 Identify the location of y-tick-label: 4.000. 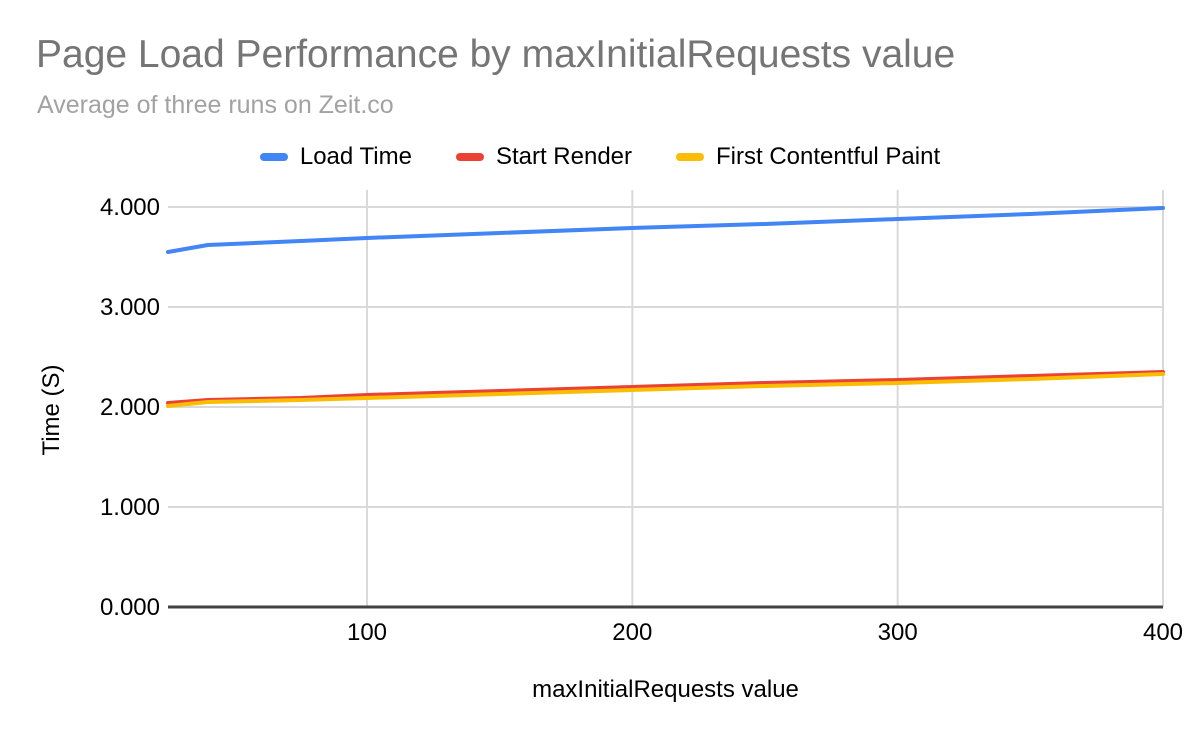
(130, 207).